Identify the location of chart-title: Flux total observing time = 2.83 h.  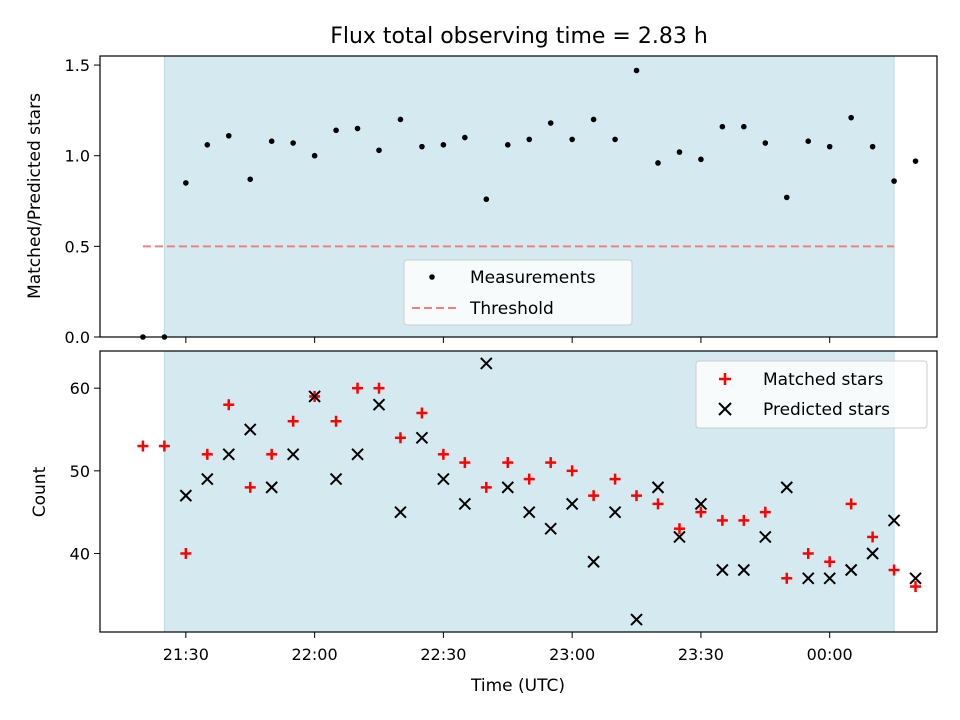
(519, 36).